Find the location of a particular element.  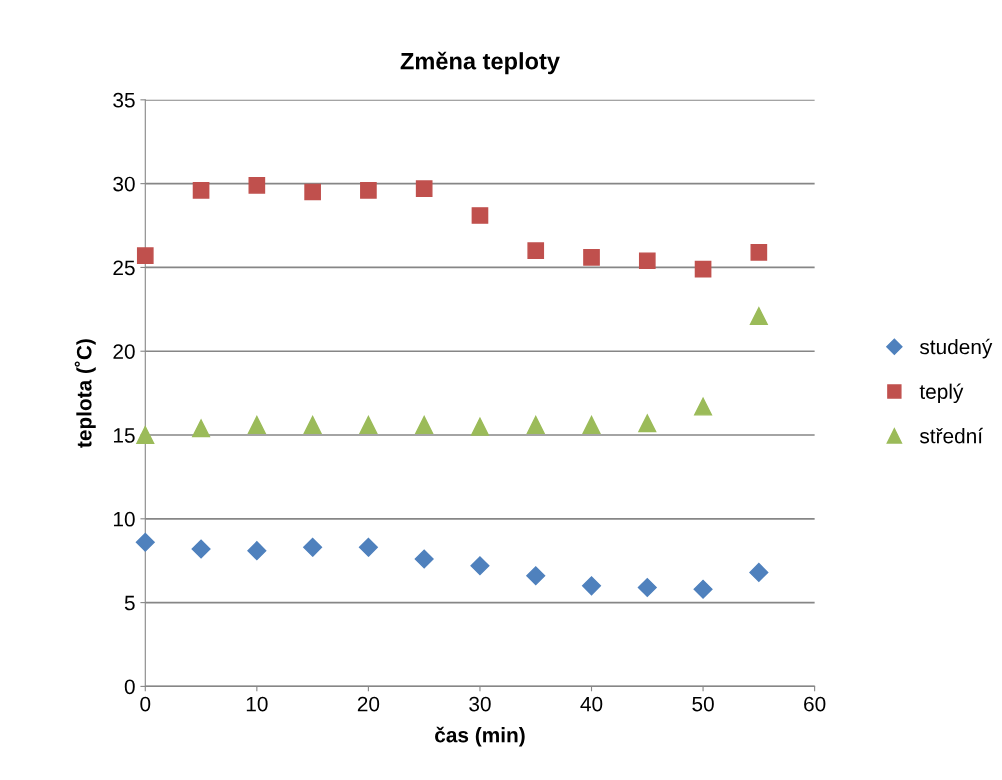

y-tick-label: 15 is located at coordinates (124, 435).